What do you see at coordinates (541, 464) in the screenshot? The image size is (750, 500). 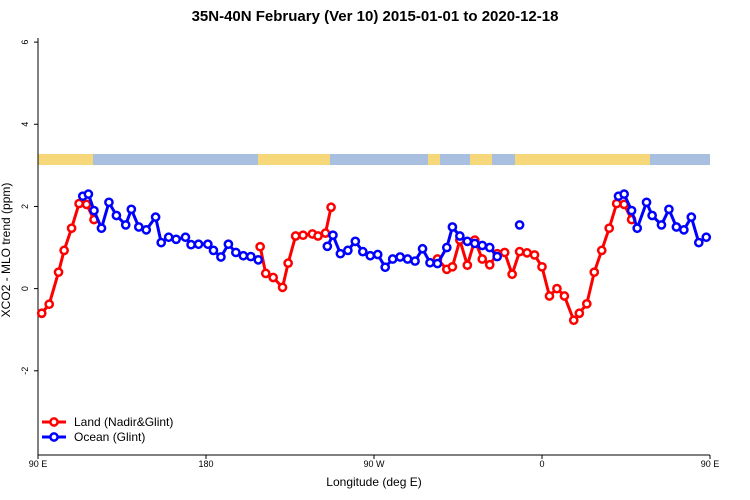 I see `x-tick-label: 0` at bounding box center [541, 464].